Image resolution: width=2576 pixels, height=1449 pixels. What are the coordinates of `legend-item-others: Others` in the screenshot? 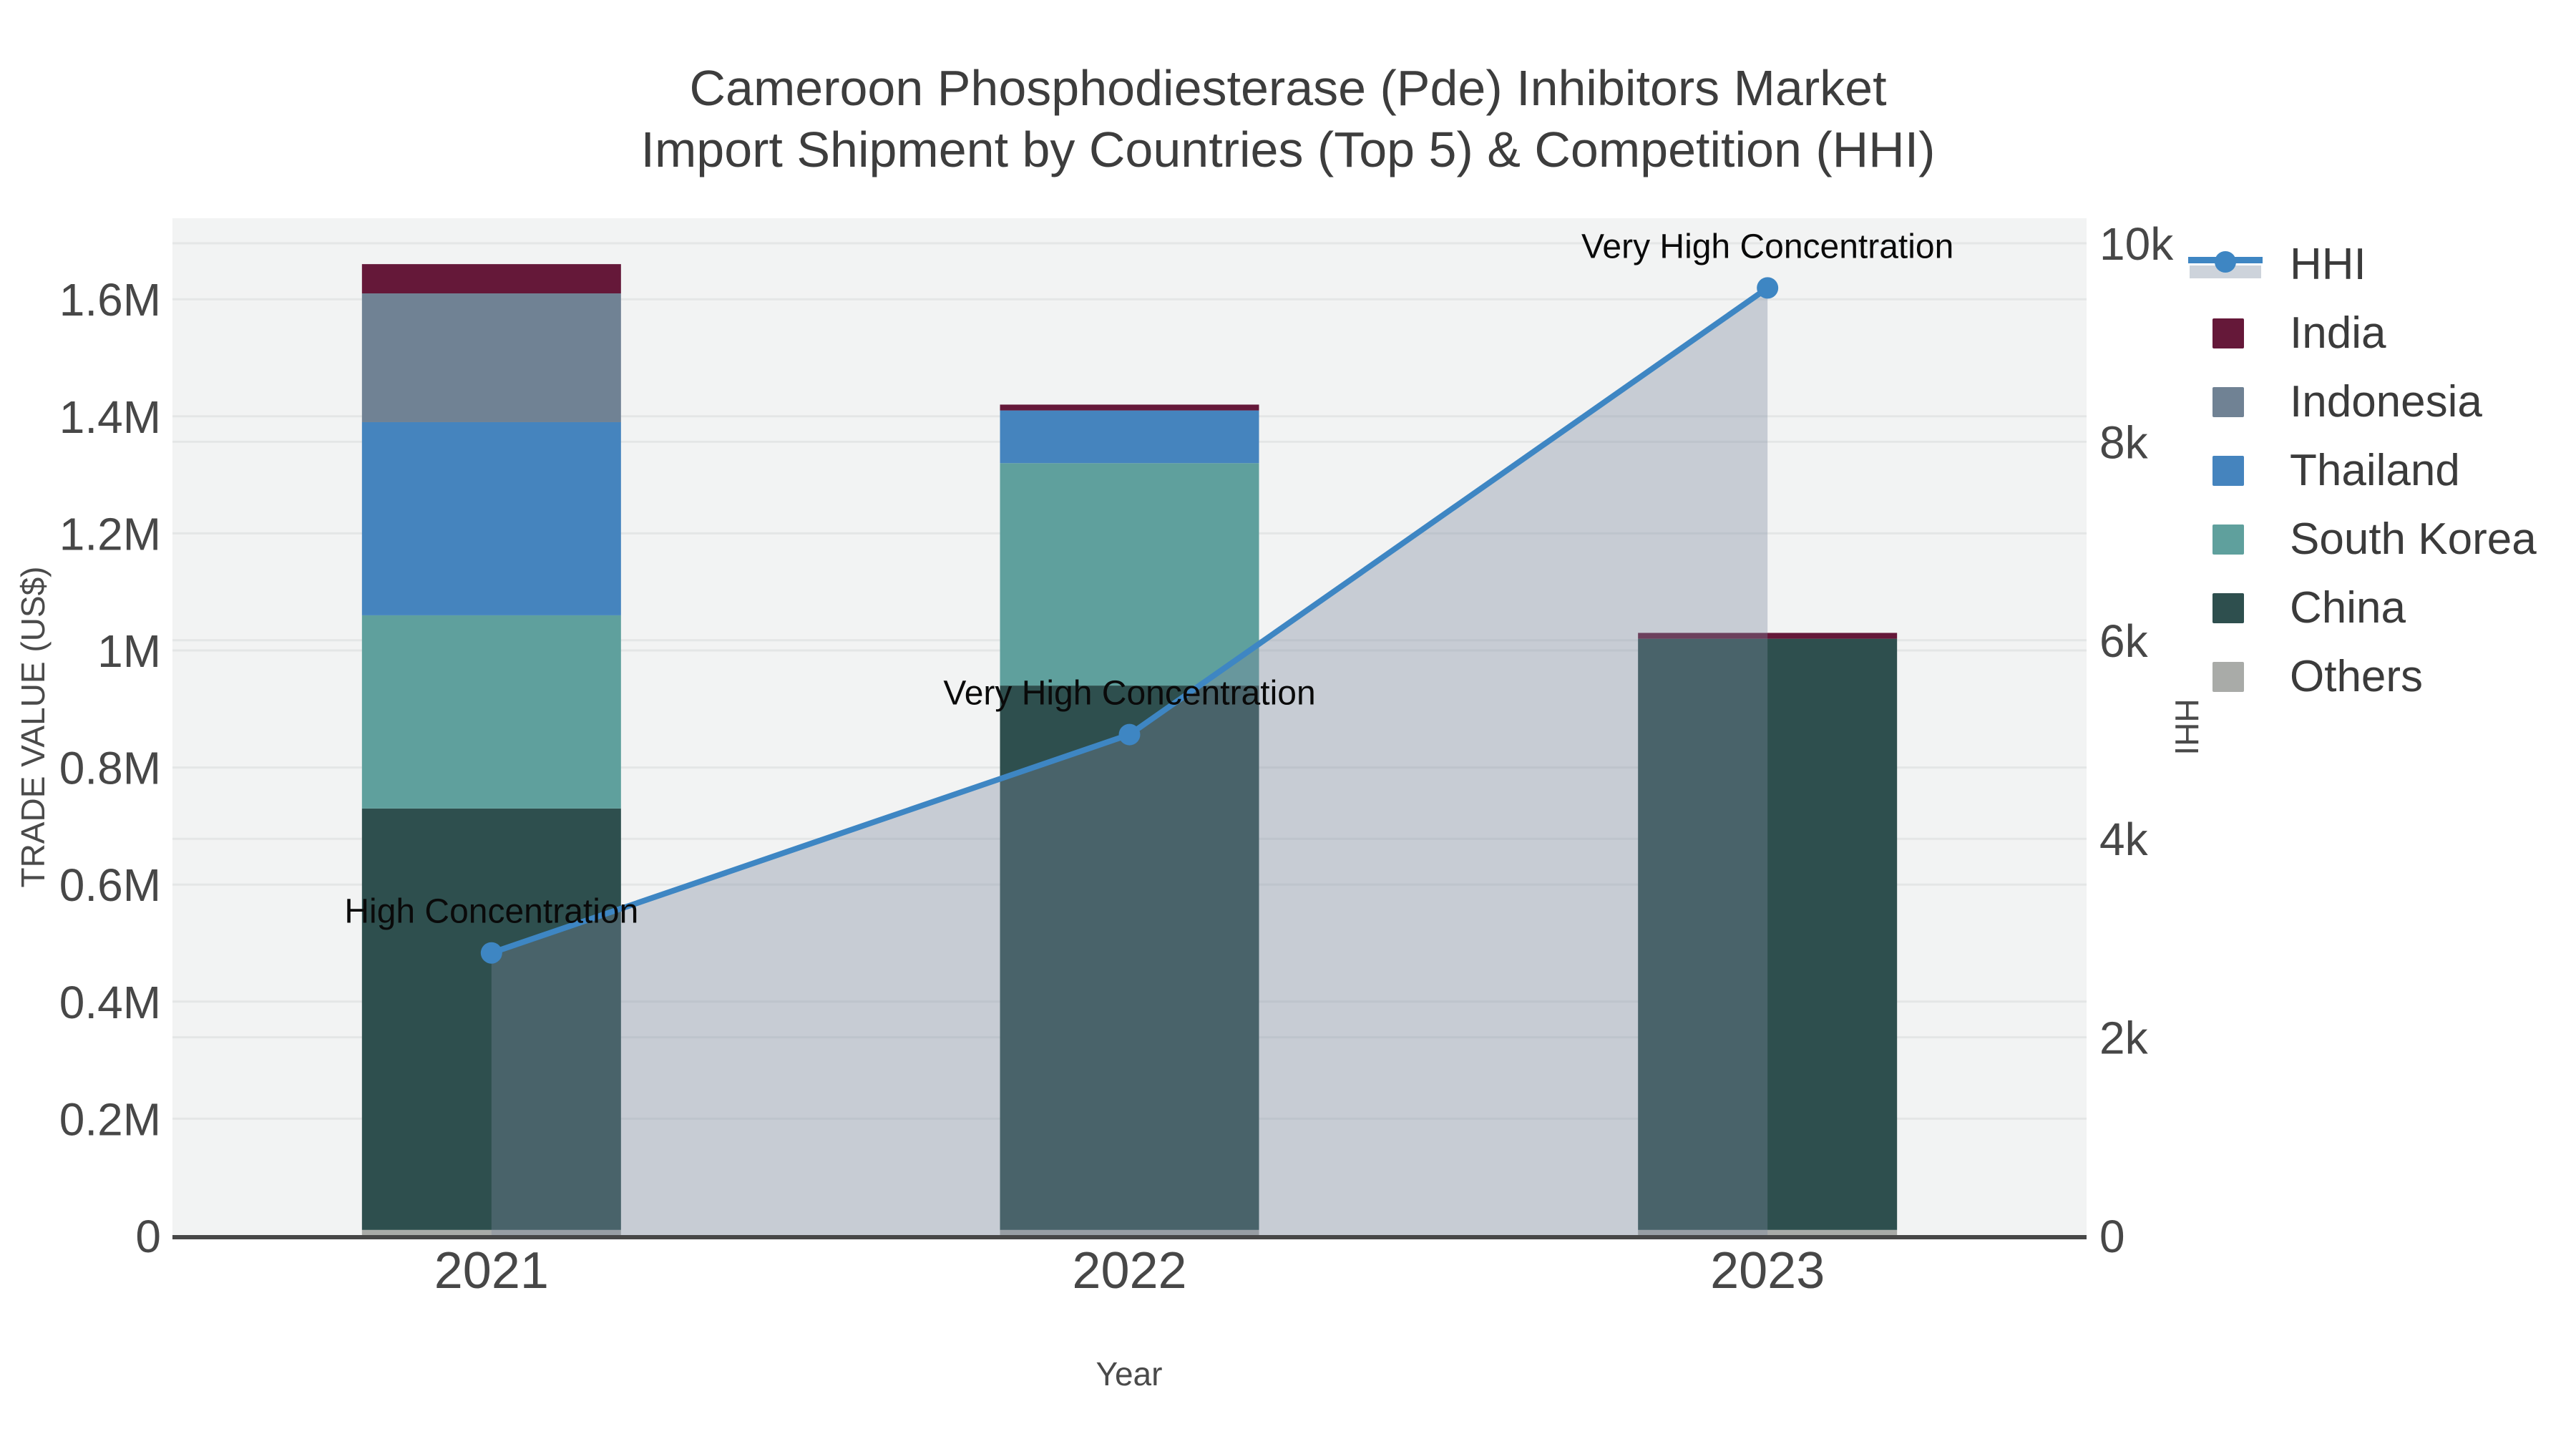 It's located at (2362, 676).